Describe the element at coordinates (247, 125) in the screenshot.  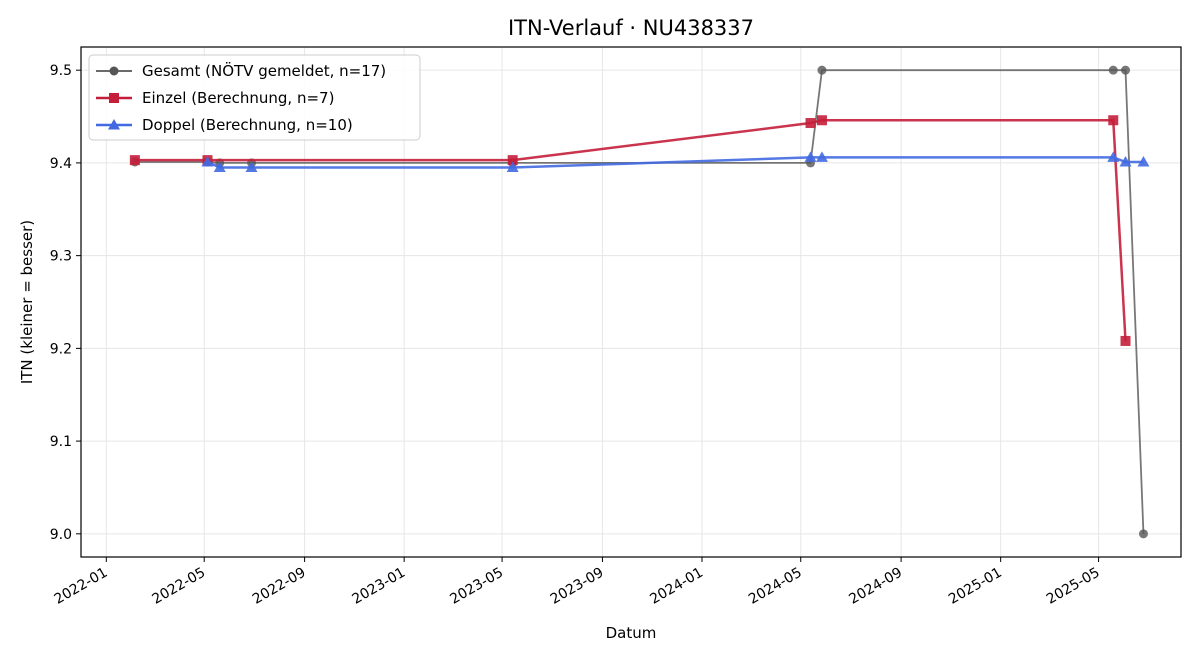
I see `legend-label: Doppel (Berechnung, n=10)` at that location.